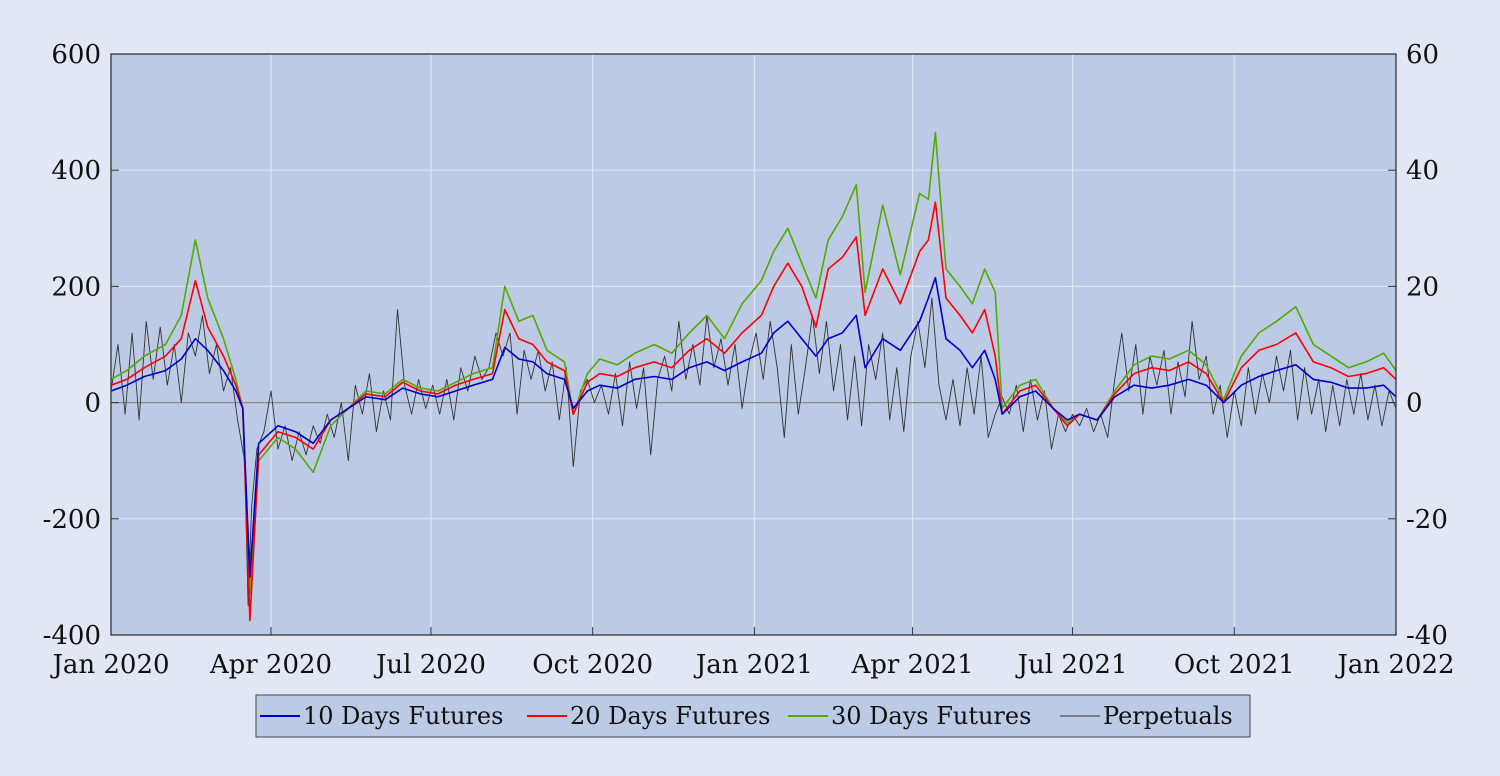  What do you see at coordinates (76, 287) in the screenshot?
I see `y-tick-label-left: 200` at bounding box center [76, 287].